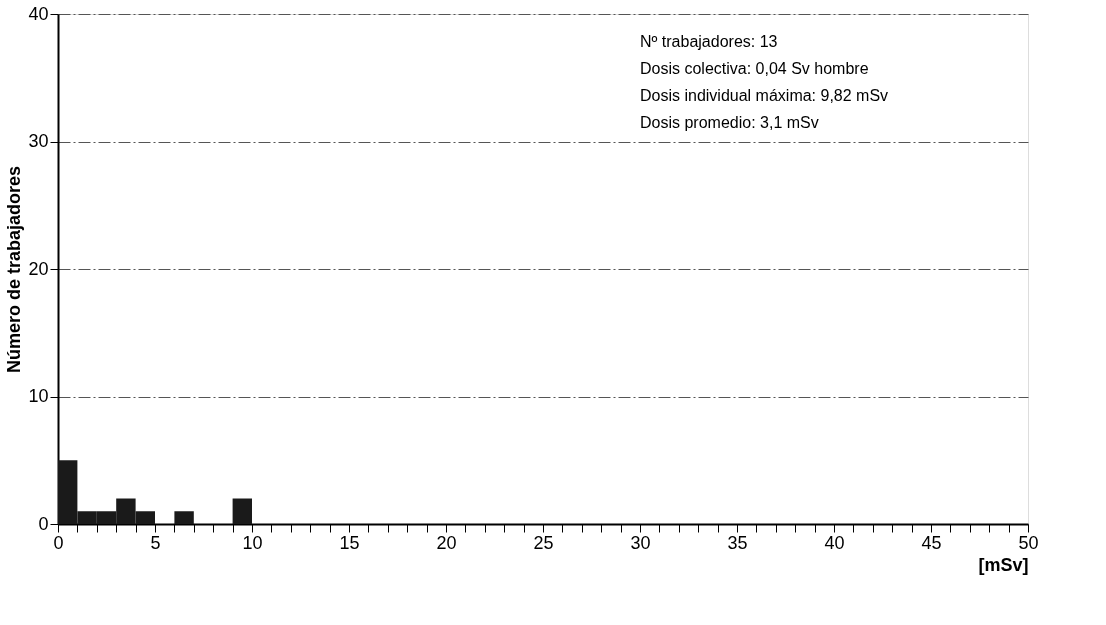  Describe the element at coordinates (729, 122) in the screenshot. I see `annotation: Dosis promedio: 3,1 mSv` at that location.